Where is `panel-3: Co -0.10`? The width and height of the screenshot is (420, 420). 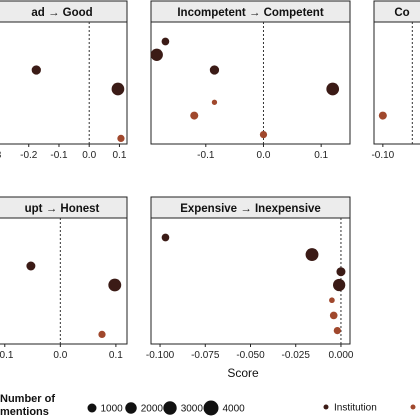 panel-3: Co -0.10 is located at coordinates (395, 80).